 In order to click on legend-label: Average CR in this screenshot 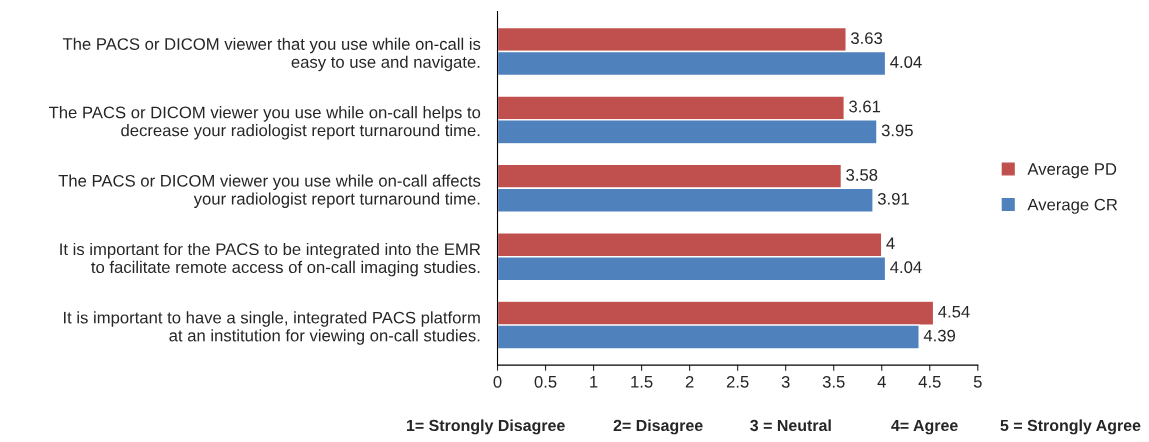, I will do `click(1072, 206)`.